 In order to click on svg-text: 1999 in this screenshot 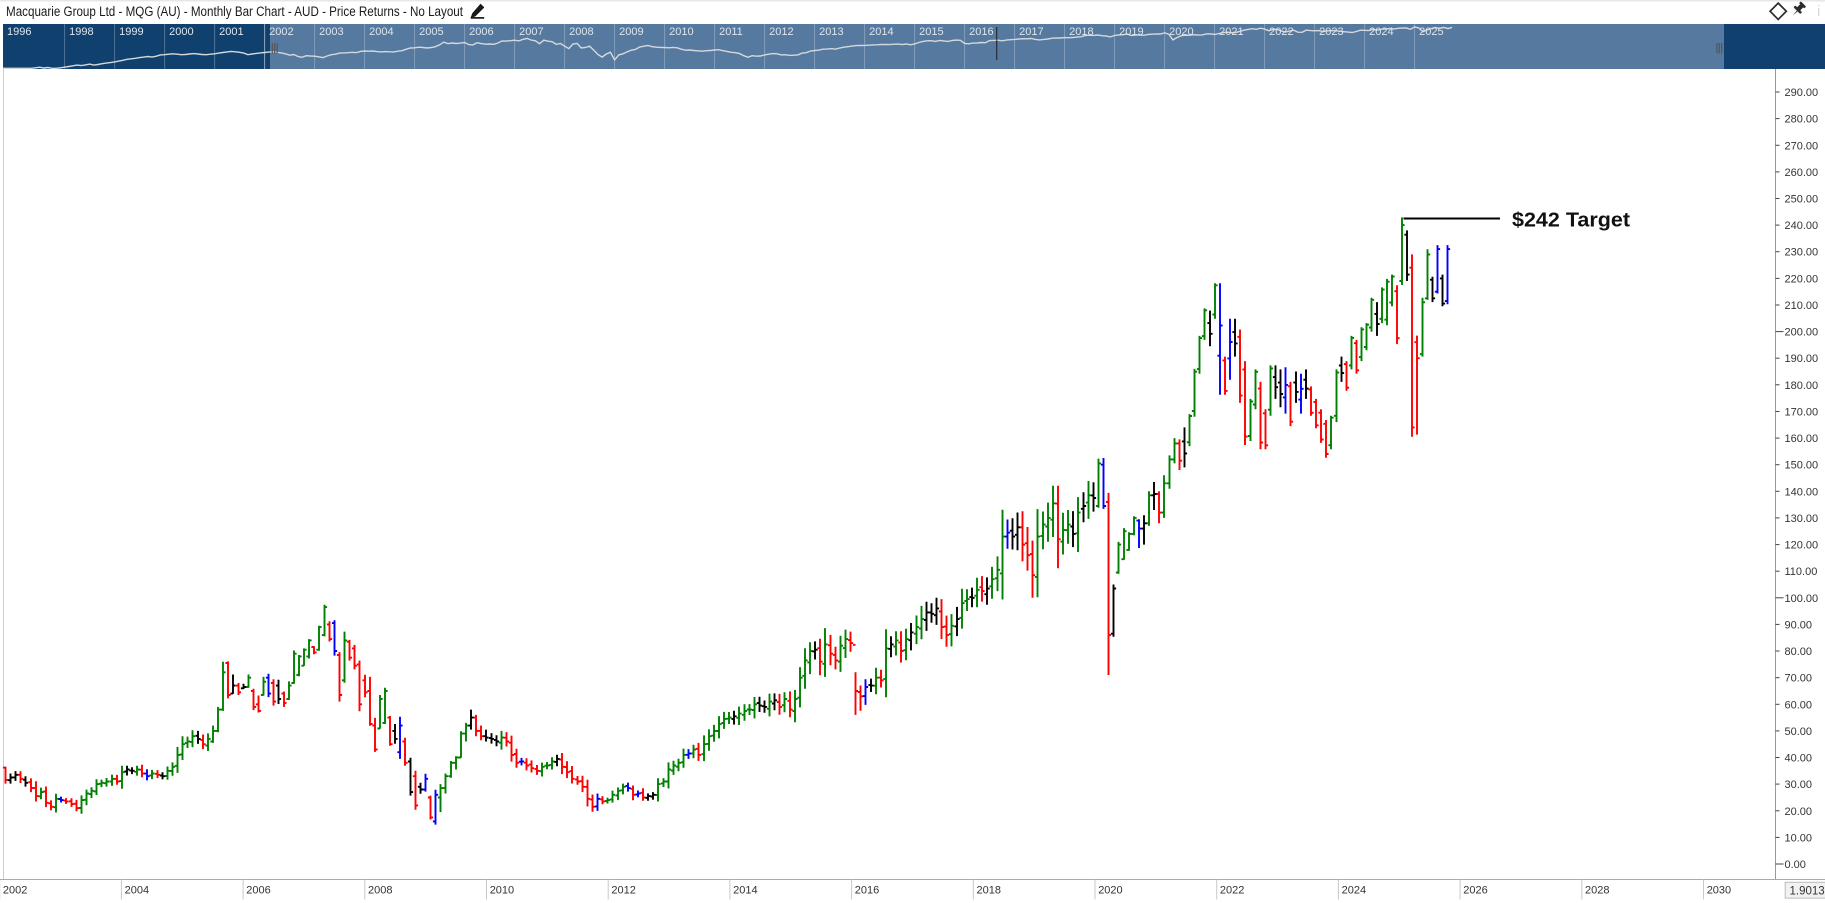, I will do `click(131, 32)`.